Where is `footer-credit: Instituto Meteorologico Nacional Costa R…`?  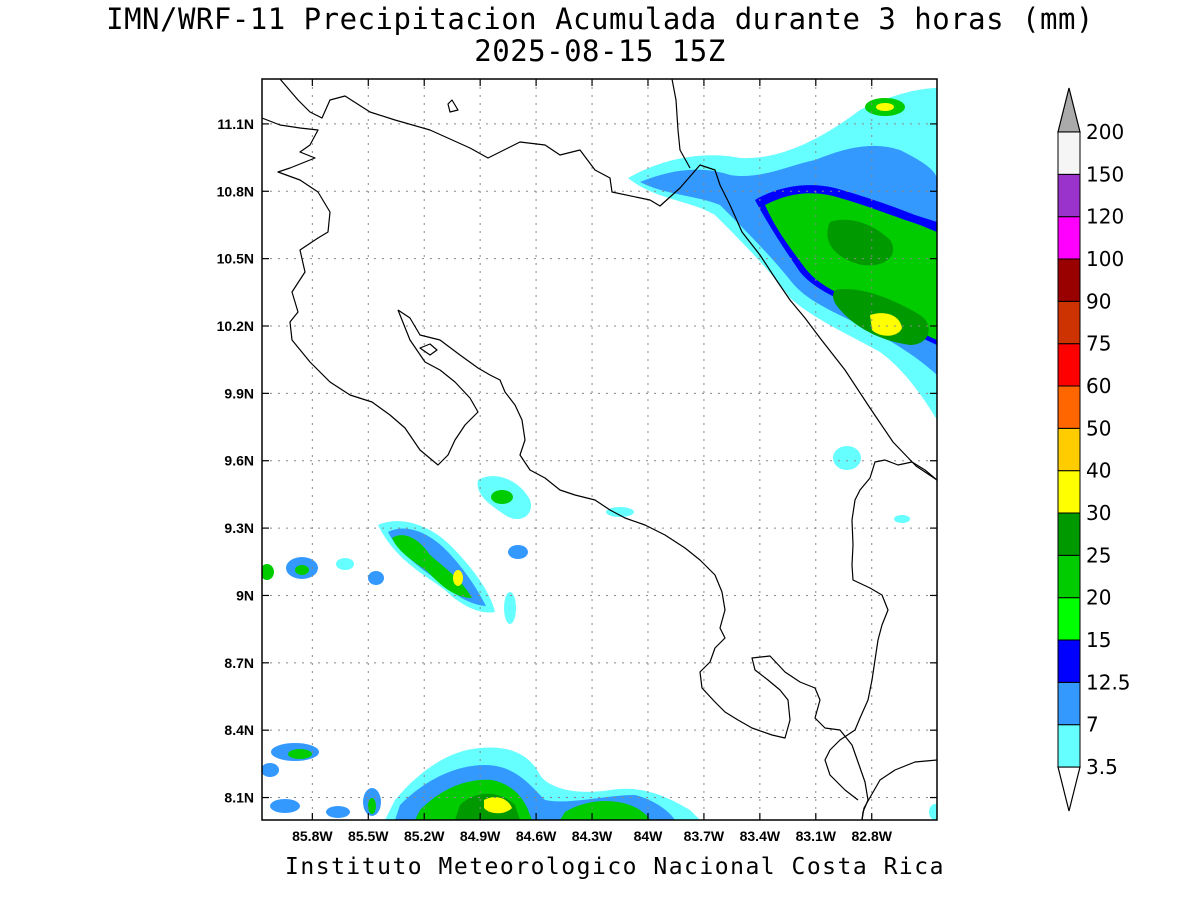
footer-credit: Instituto Meteorologico Nacional Costa R… is located at coordinates (615, 867).